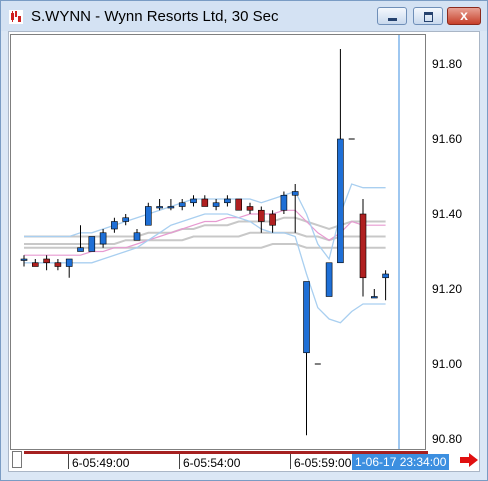 The height and width of the screenshot is (481, 488). I want to click on close-button: x, so click(464, 16).